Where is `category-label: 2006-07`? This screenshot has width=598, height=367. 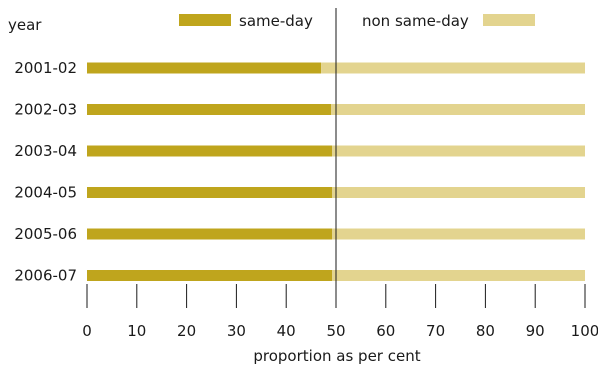 category-label: 2006-07 is located at coordinates (45, 276).